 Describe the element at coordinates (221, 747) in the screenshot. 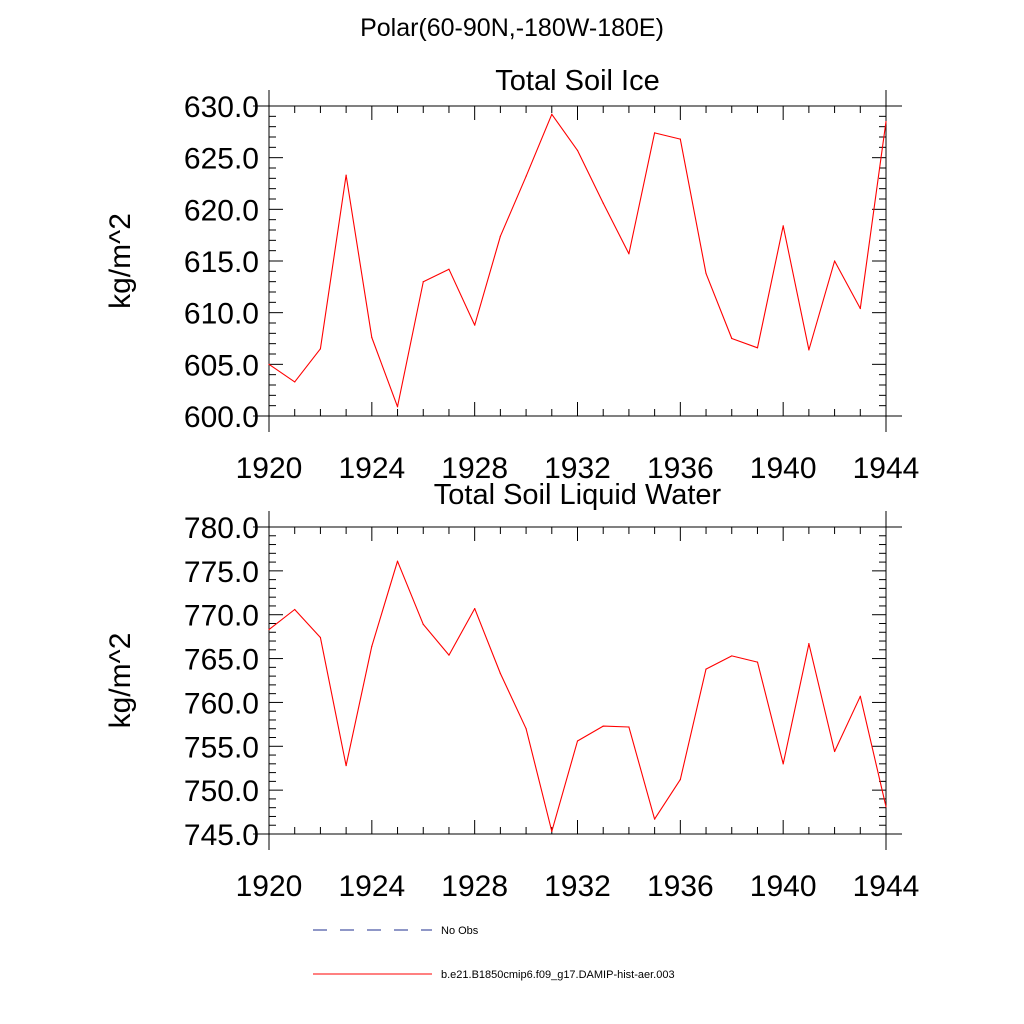

I see `y-tick-label: 755.0` at that location.